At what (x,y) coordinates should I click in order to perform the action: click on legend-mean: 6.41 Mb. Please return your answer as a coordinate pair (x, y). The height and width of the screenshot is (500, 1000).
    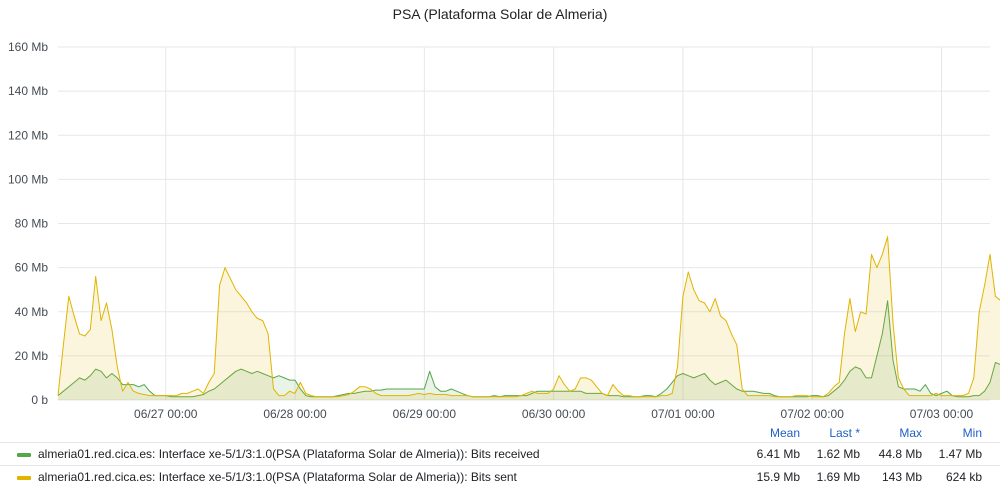
    Looking at the image, I should click on (778, 454).